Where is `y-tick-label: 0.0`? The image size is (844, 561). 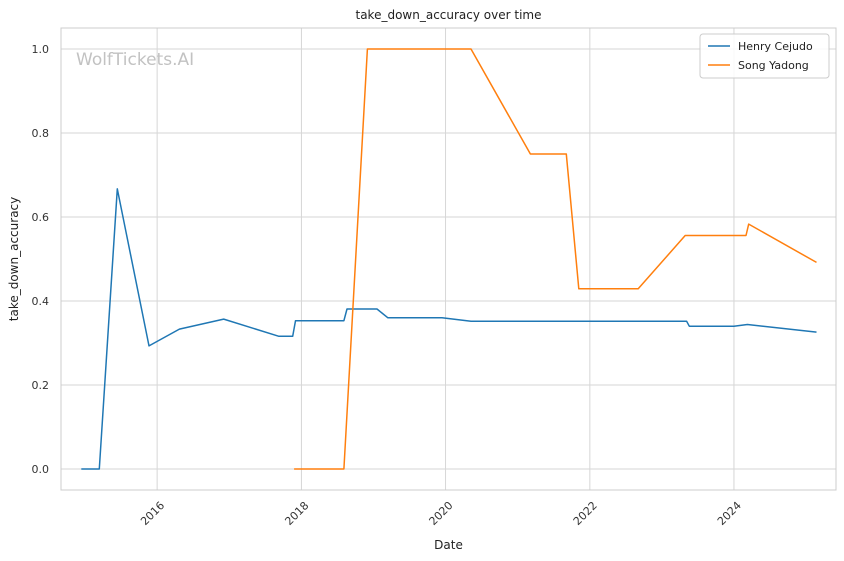
y-tick-label: 0.0 is located at coordinates (41, 469).